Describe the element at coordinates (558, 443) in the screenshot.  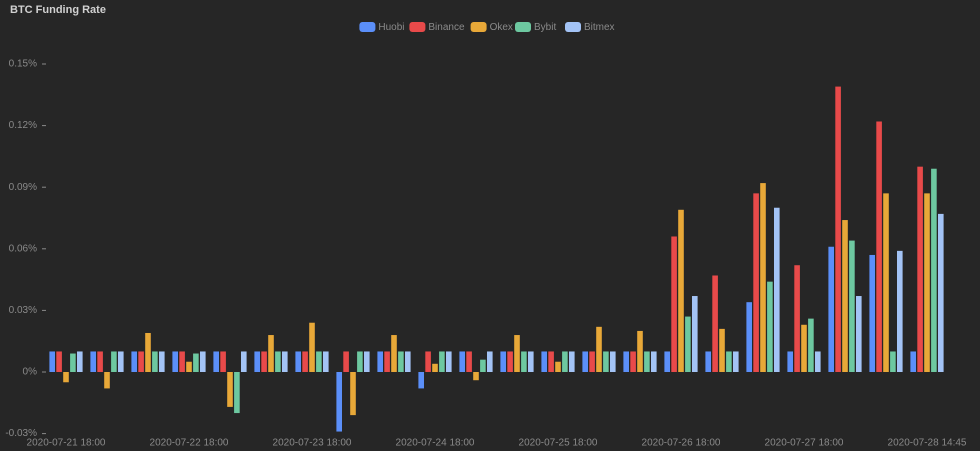
I see `x-tick-label: 2020-07-25 18:00` at that location.